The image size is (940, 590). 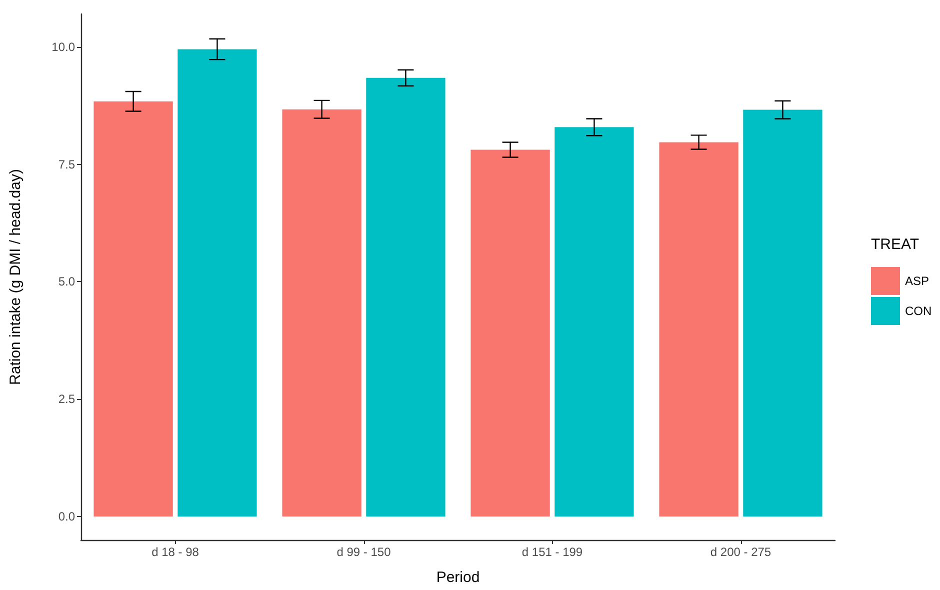 I want to click on y-tick-label: 2.5, so click(x=67, y=399).